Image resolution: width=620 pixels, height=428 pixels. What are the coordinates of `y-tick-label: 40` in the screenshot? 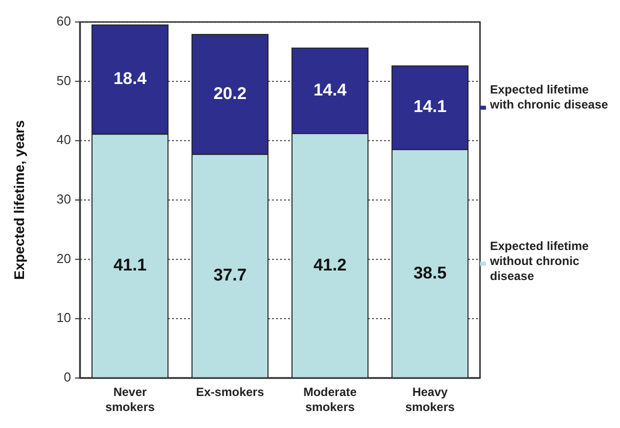 It's located at (63, 140).